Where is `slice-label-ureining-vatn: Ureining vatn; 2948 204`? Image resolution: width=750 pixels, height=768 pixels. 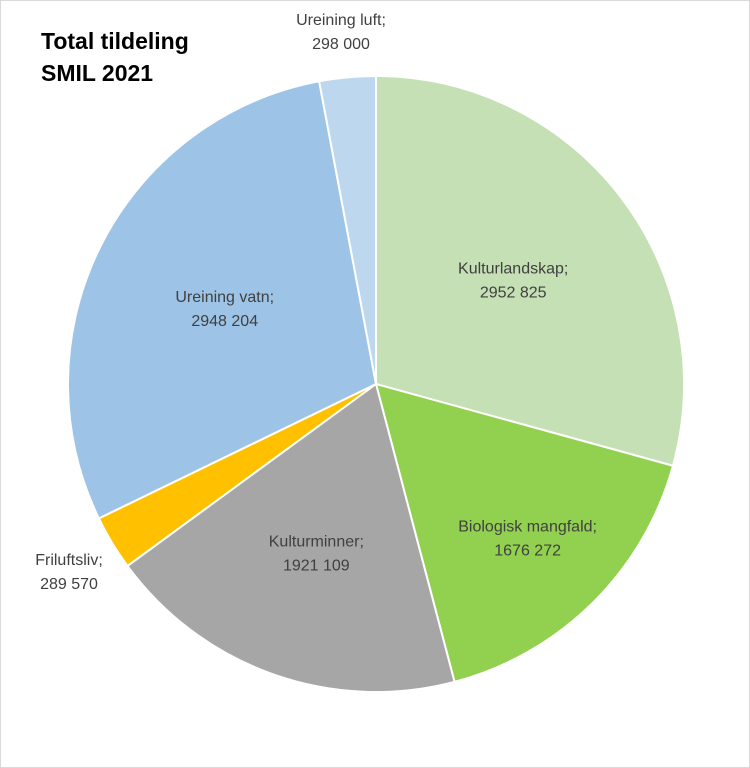
slice-label-ureining-vatn: Ureining vatn; 2948 204 is located at coordinates (224, 309).